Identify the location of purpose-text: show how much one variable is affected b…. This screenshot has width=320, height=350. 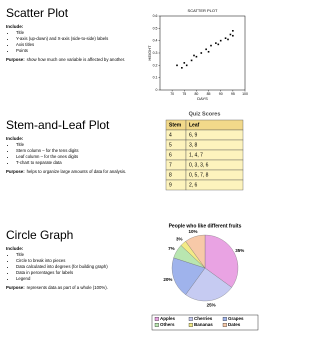
(76, 59).